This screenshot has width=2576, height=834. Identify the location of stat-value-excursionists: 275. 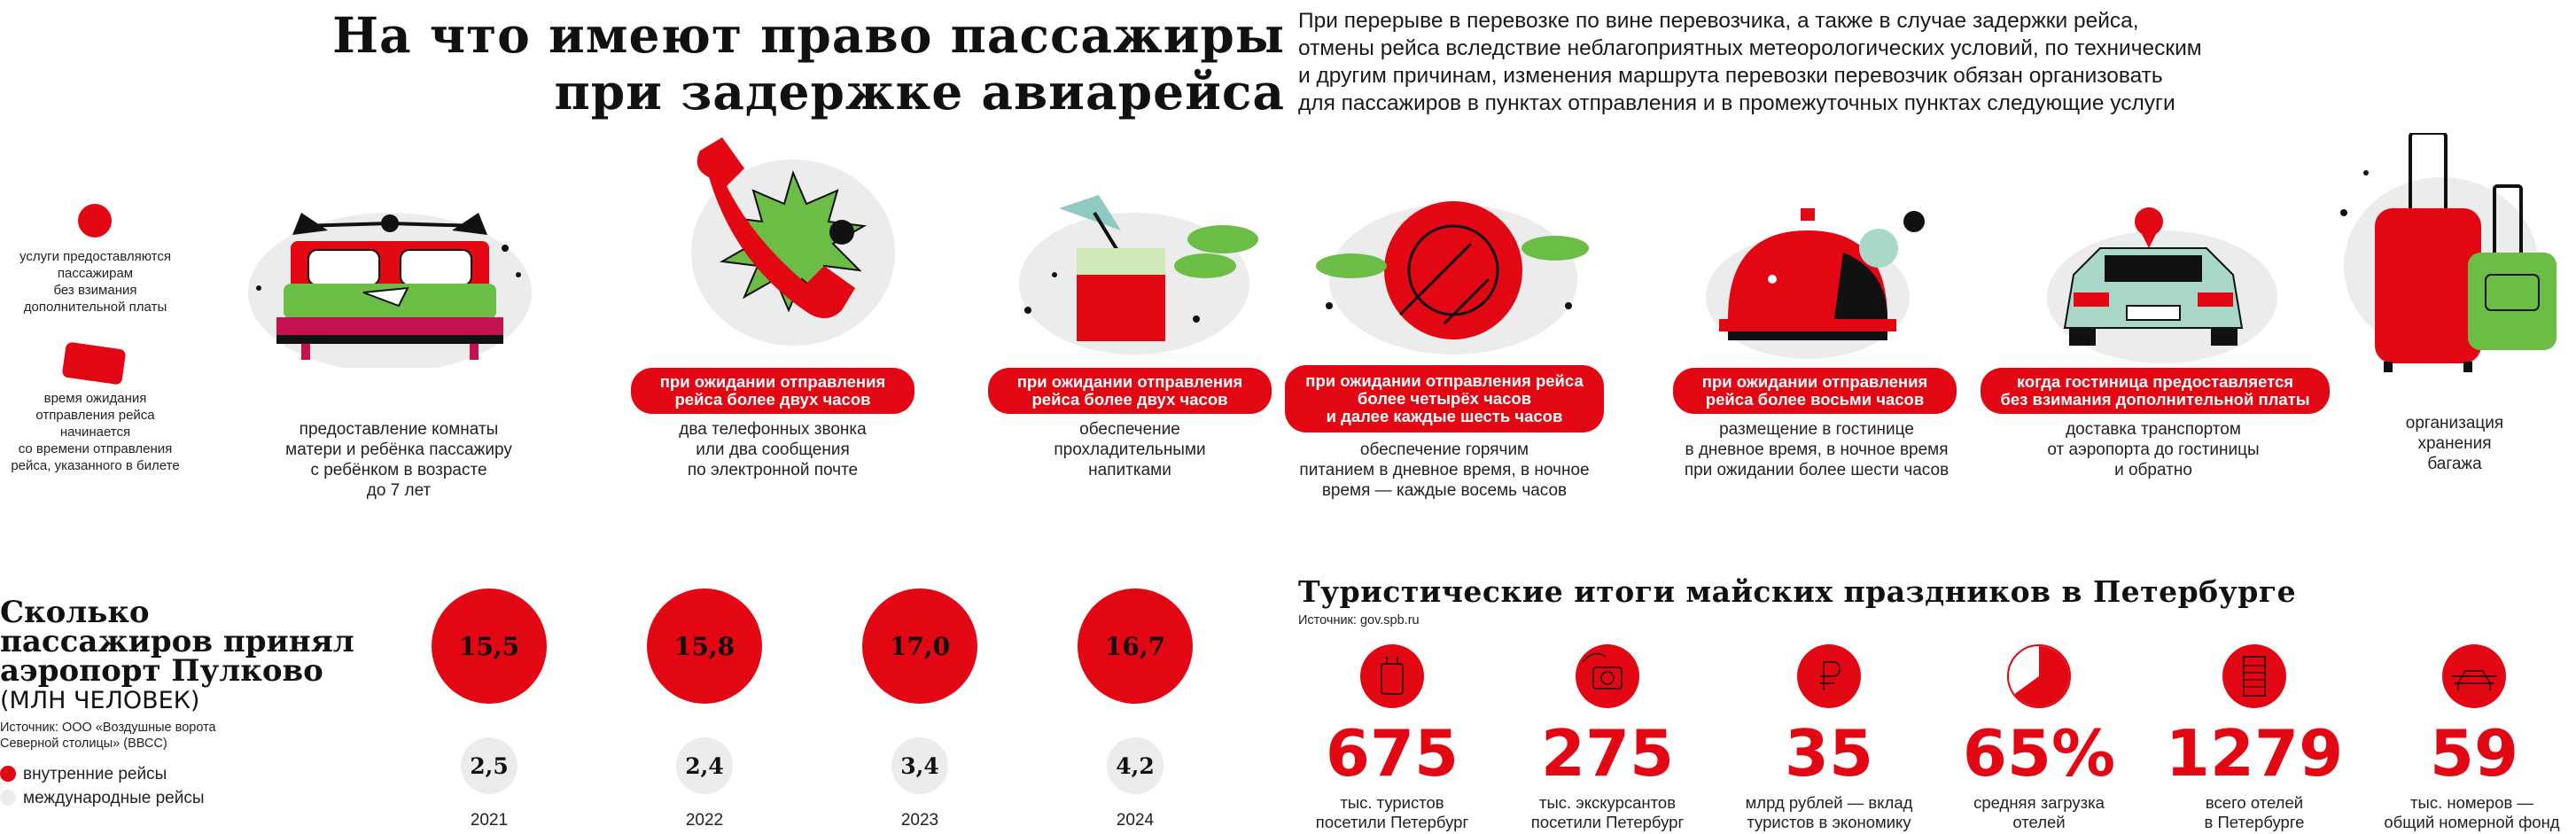
(1608, 754).